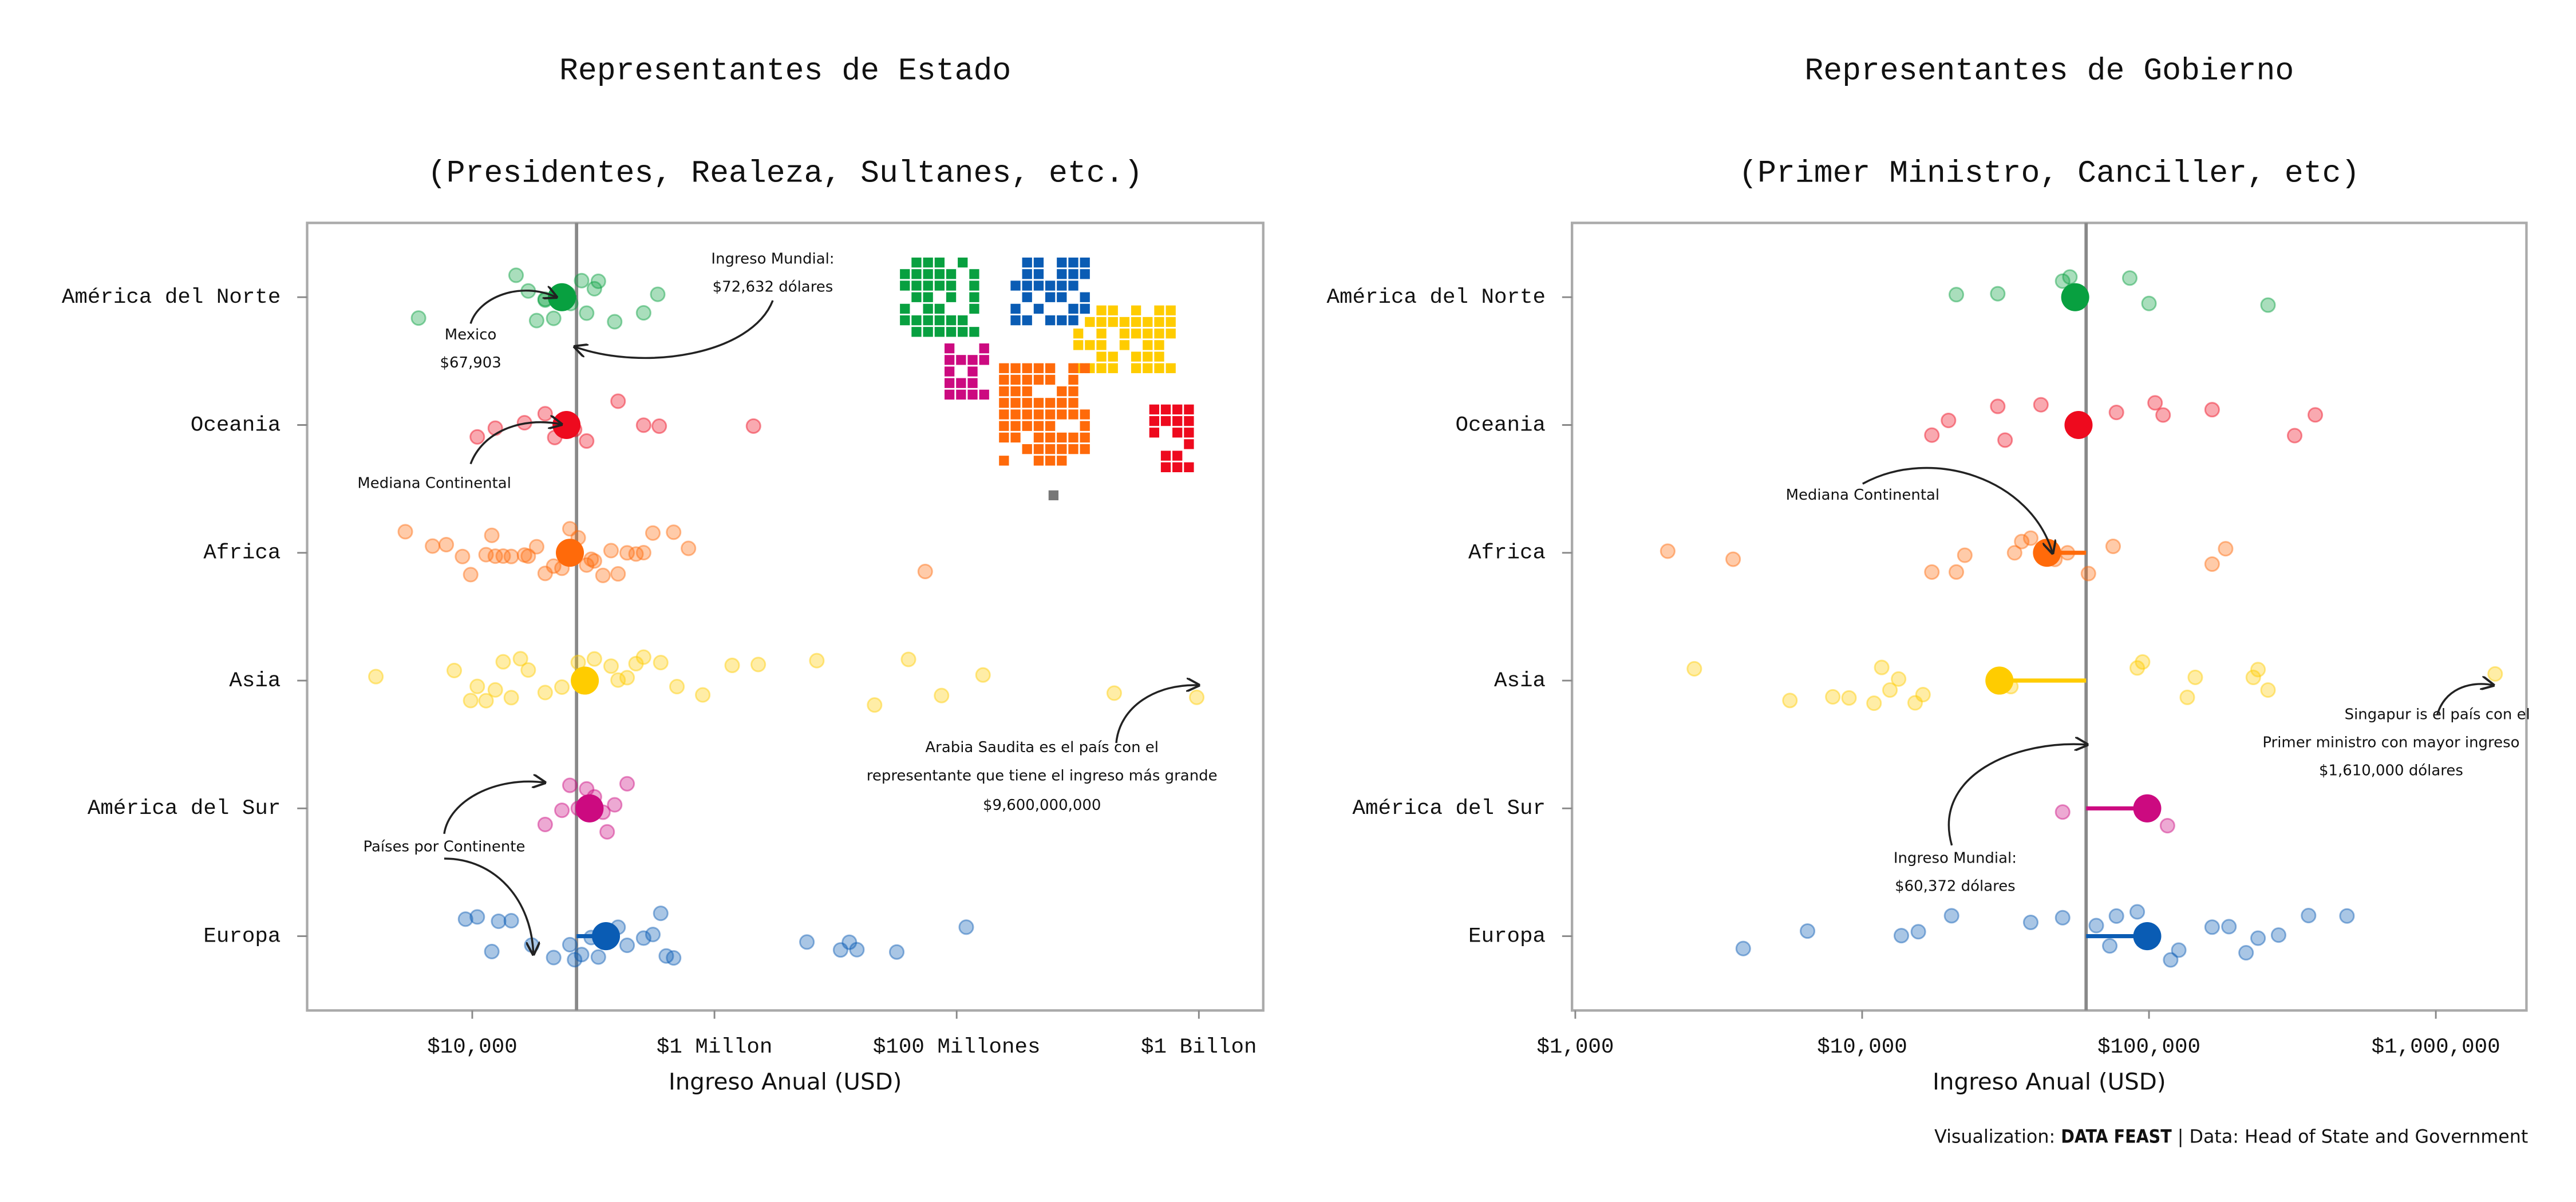 This screenshot has width=2576, height=1202. I want to click on y-tick-label: América del Sur, so click(1449, 809).